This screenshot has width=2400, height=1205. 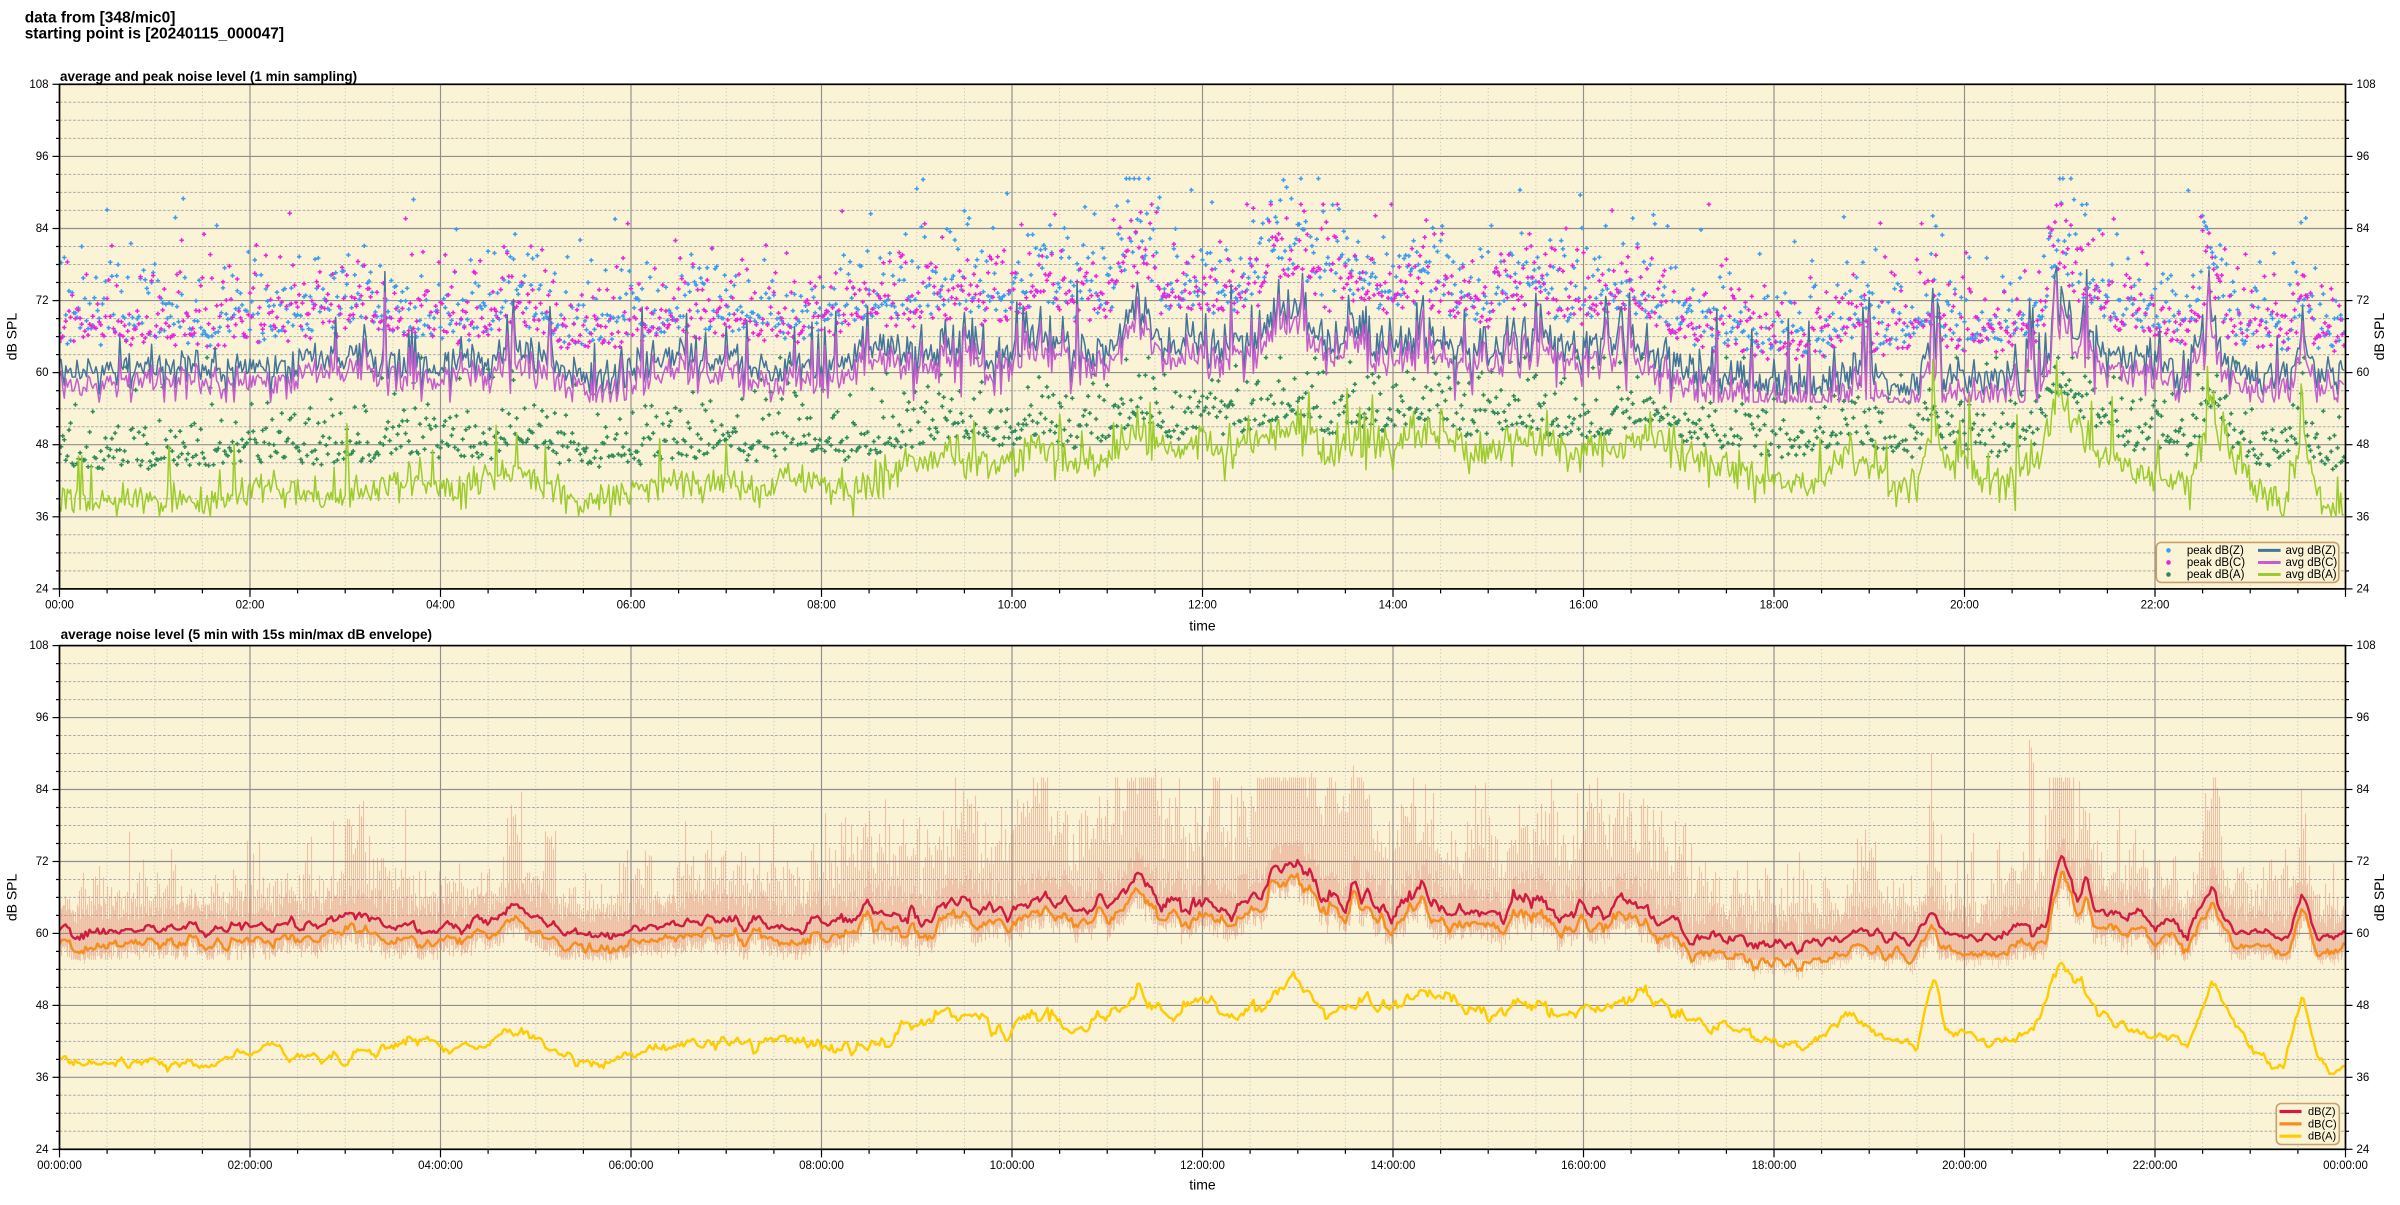 I want to click on svg-text: avg dB(C), so click(x=2312, y=563).